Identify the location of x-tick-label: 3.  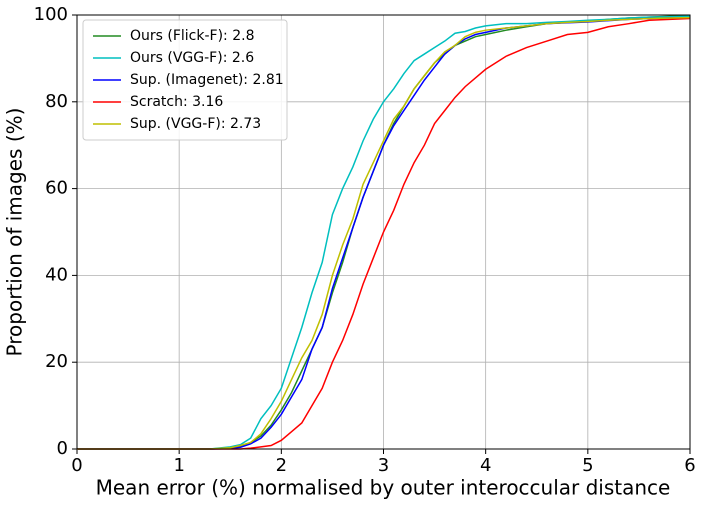
(383, 465).